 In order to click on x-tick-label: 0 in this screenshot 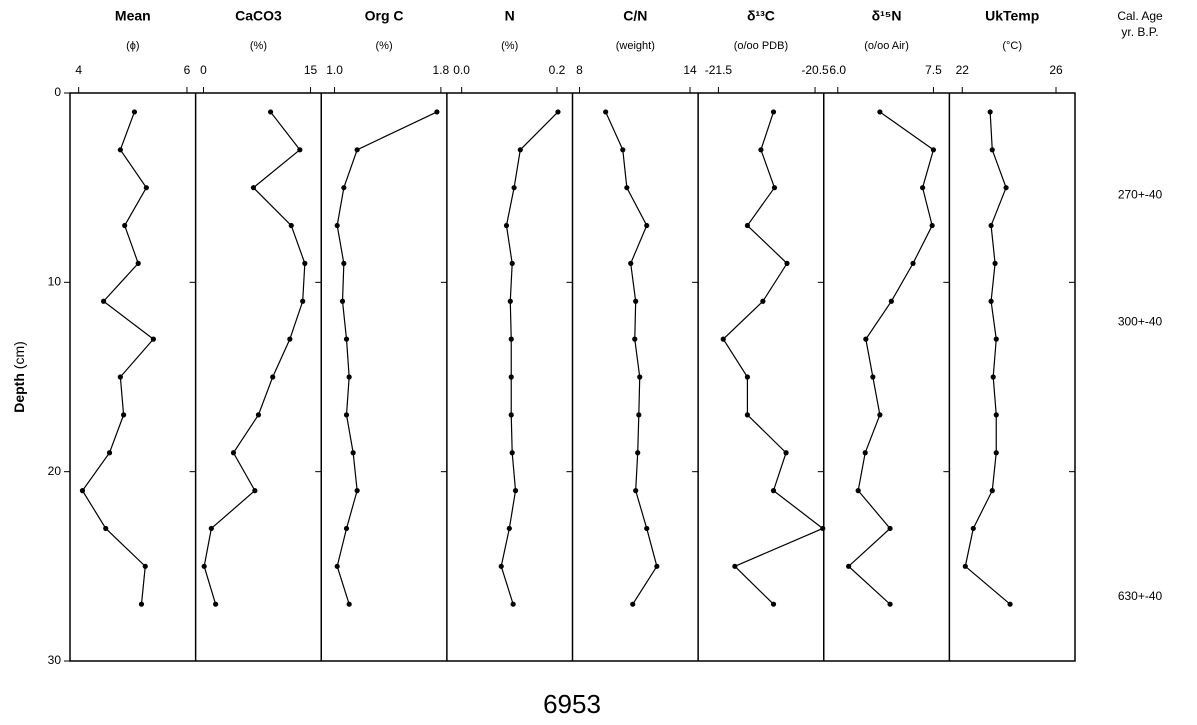, I will do `click(203, 70)`.